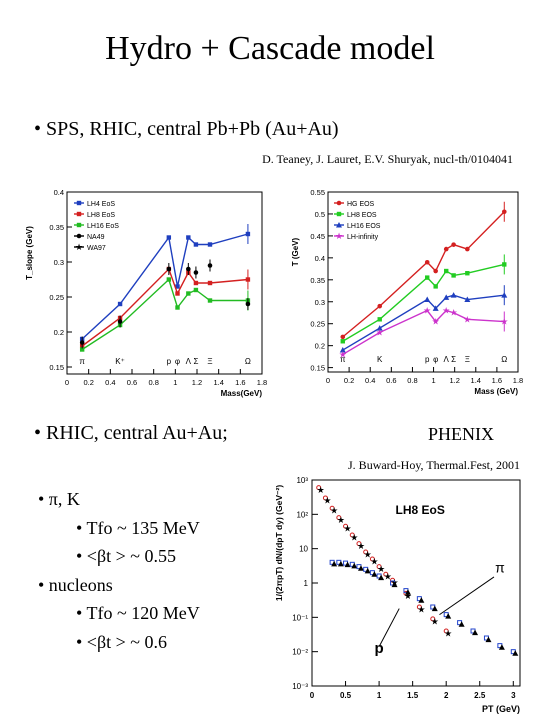  I want to click on particle-label: Ω, so click(248, 361).